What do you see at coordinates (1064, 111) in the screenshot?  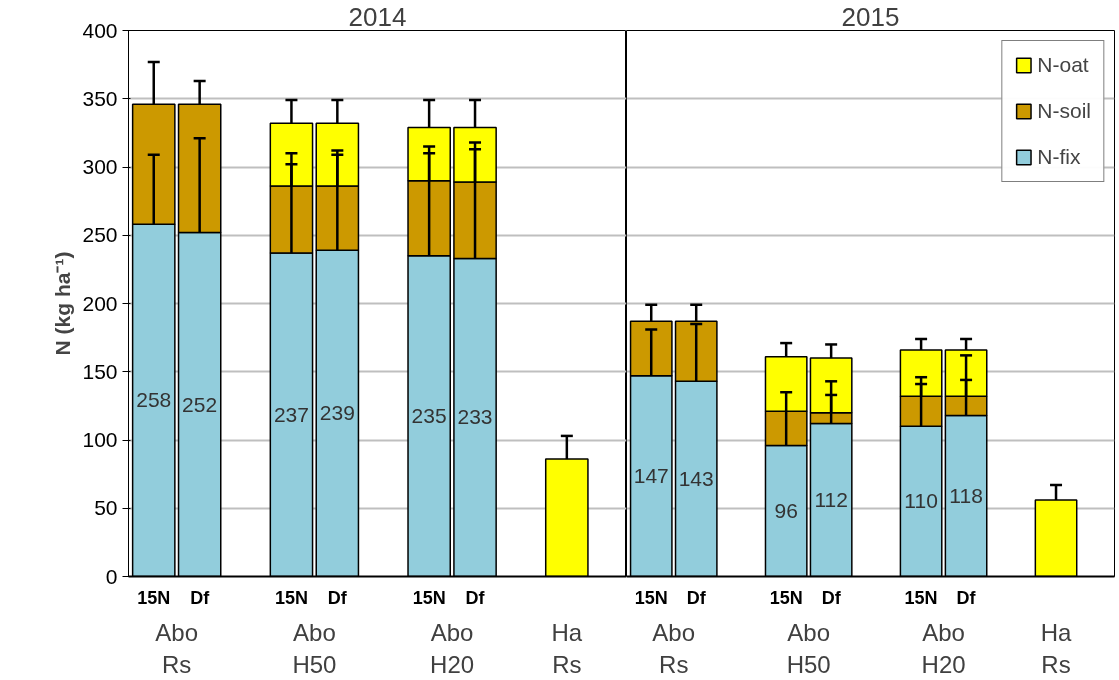 I see `legend-label: N-soil` at bounding box center [1064, 111].